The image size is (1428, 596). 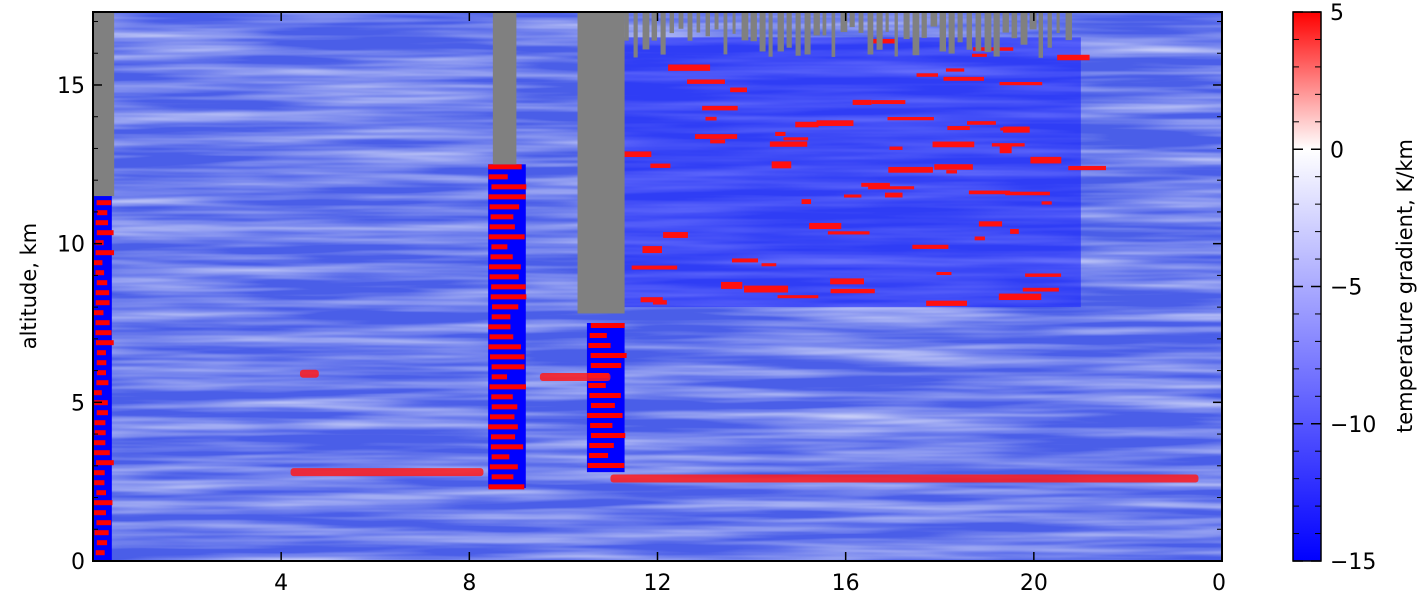 I want to click on y-tick-label: 0, so click(x=78, y=562).